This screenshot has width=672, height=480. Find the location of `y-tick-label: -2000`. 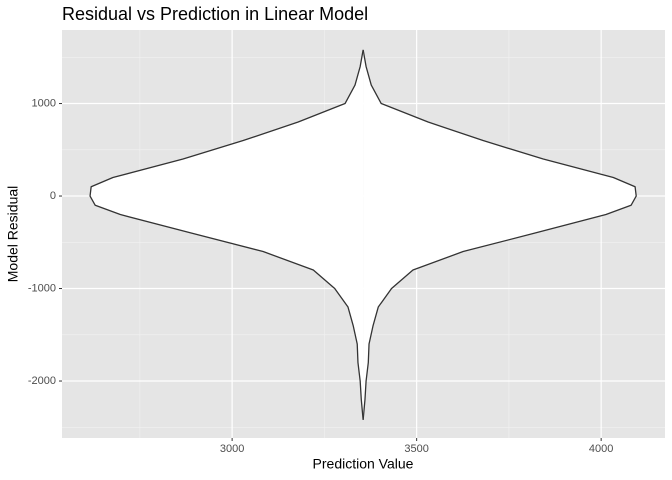

y-tick-label: -2000 is located at coordinates (42, 381).